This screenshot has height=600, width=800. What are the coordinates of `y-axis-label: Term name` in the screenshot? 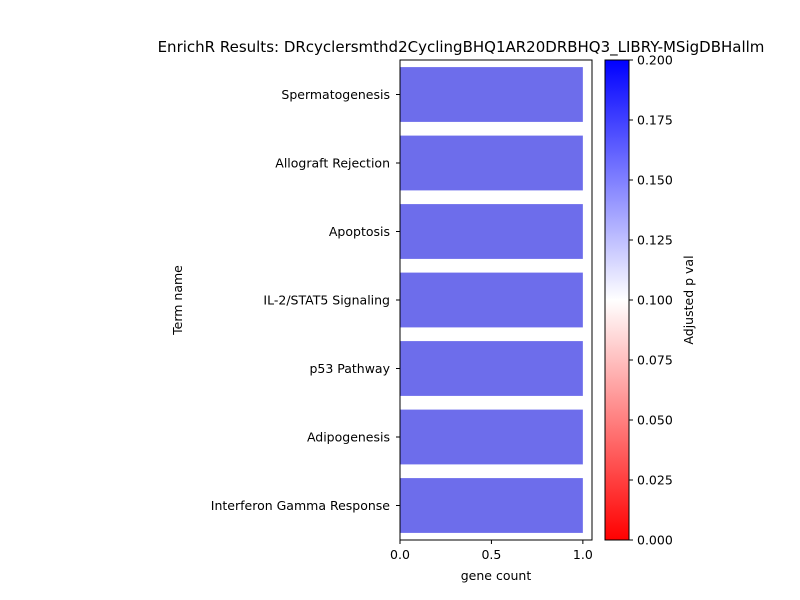 It's located at (177, 300).